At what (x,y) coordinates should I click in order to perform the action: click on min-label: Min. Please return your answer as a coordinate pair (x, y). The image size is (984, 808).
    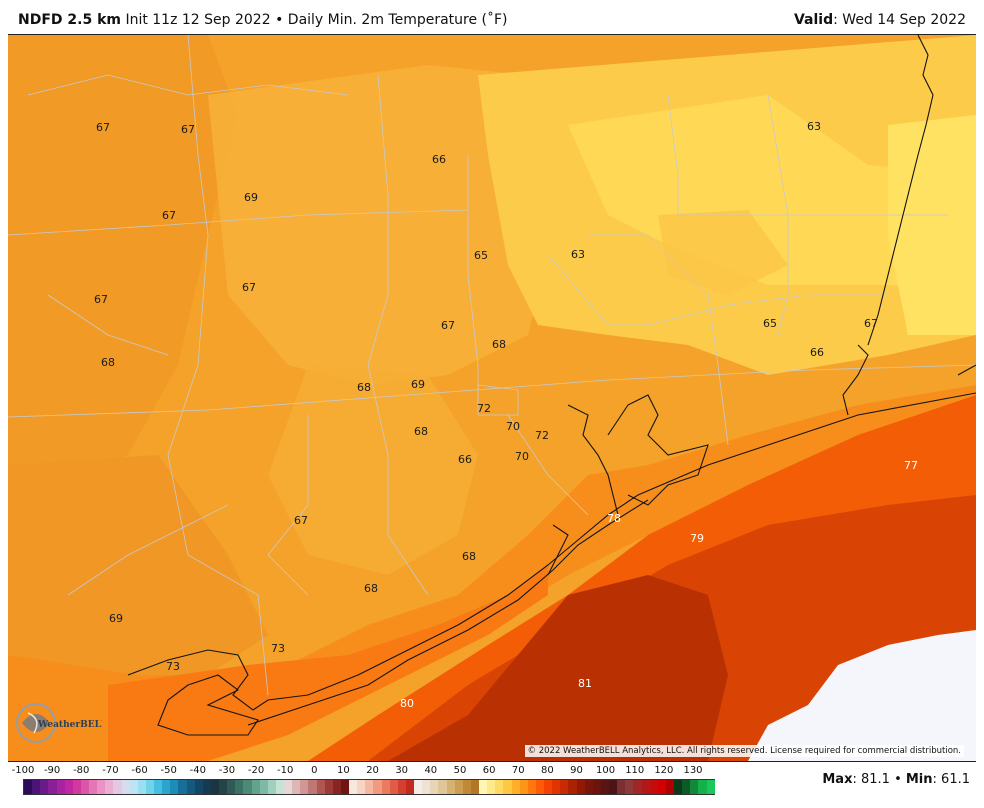
    Looking at the image, I should click on (919, 779).